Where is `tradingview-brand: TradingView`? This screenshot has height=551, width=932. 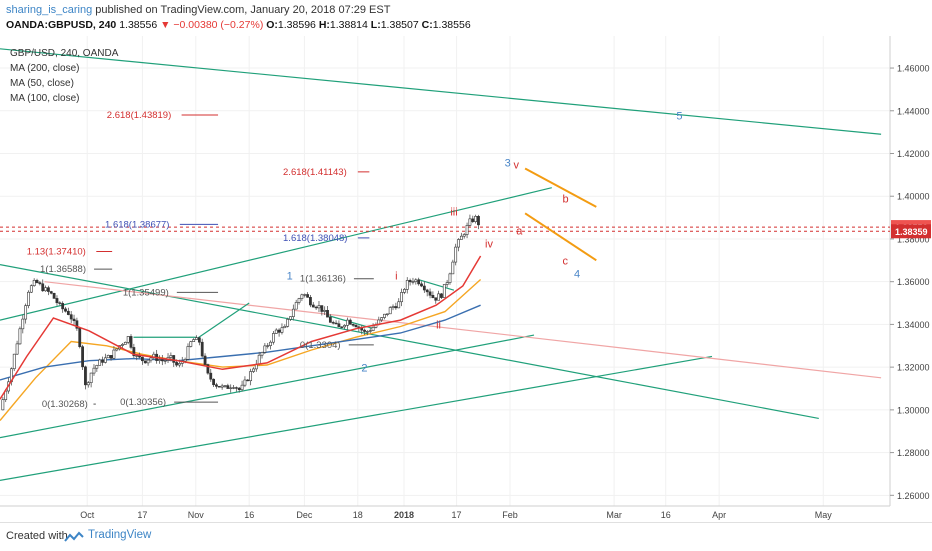 tradingview-brand: TradingView is located at coordinates (120, 535).